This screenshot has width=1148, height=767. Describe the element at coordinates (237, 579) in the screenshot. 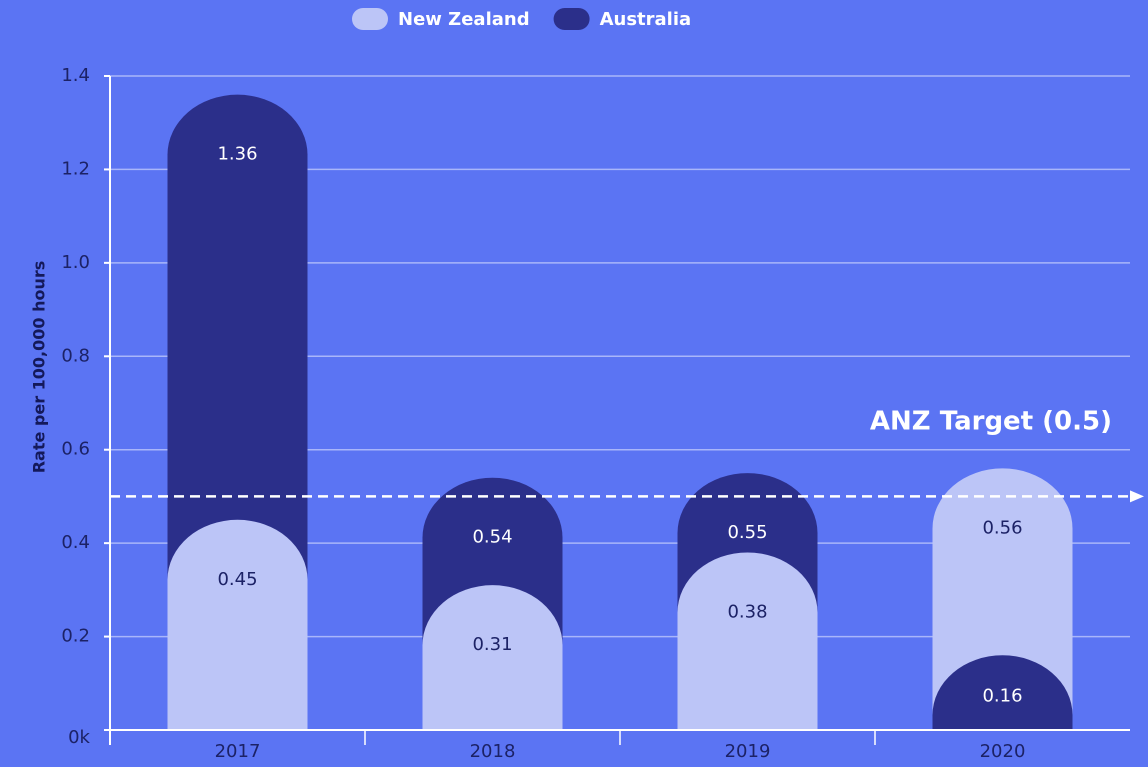

I see `data-label: 0.45` at that location.